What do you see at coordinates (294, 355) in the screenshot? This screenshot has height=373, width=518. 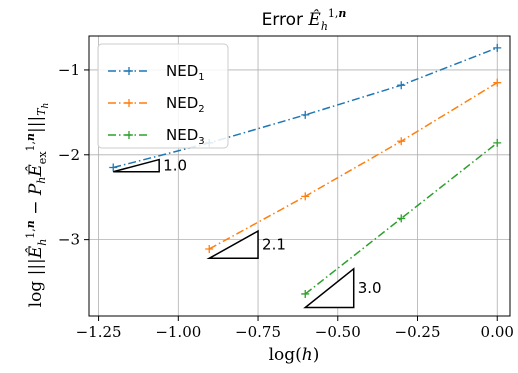 I see `x-axis-label: log(h)` at bounding box center [294, 355].